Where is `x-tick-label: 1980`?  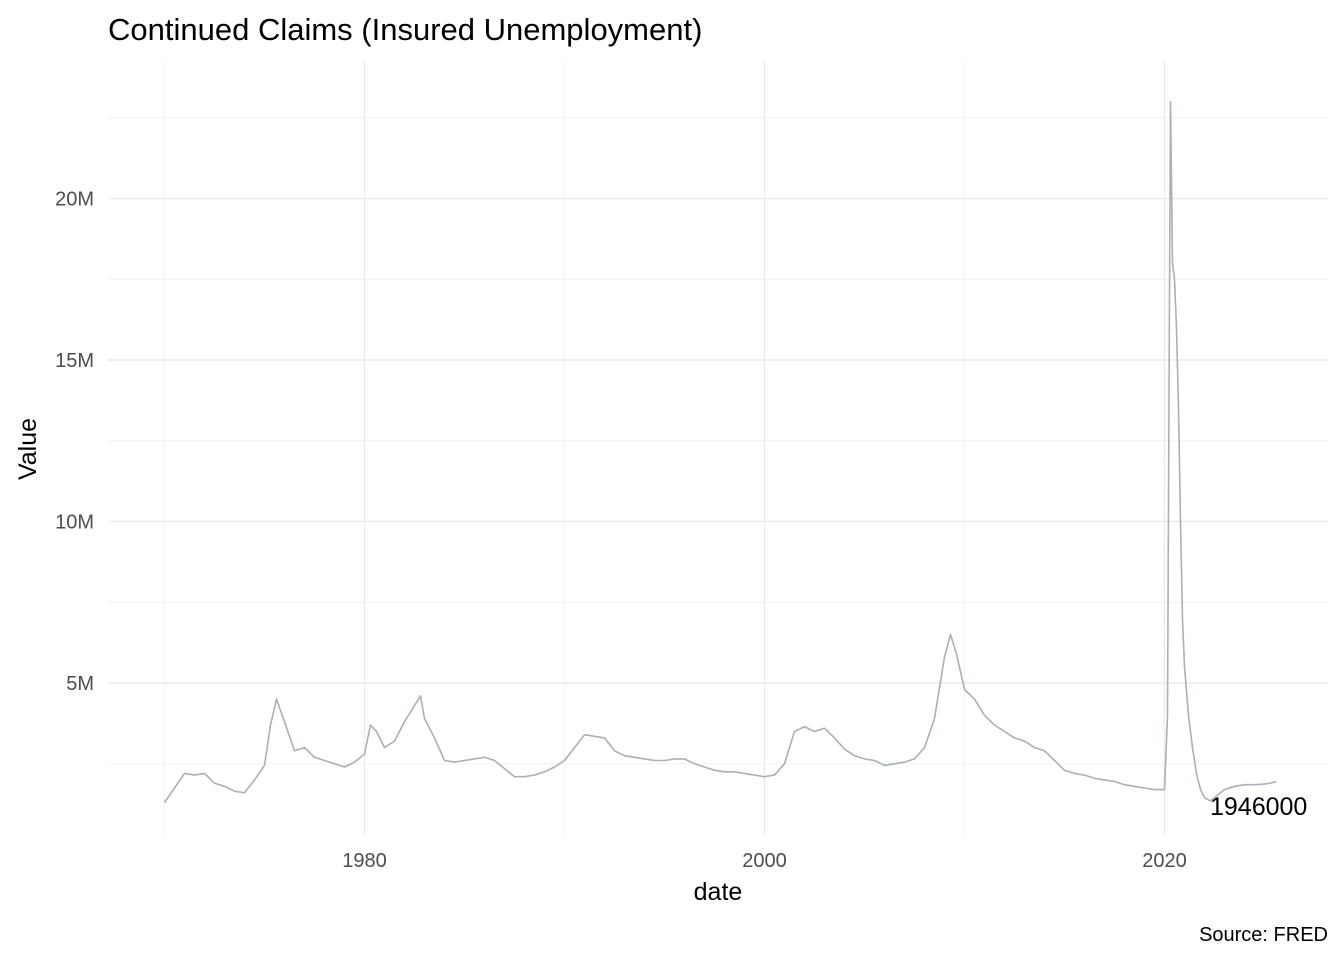
x-tick-label: 1980 is located at coordinates (364, 861).